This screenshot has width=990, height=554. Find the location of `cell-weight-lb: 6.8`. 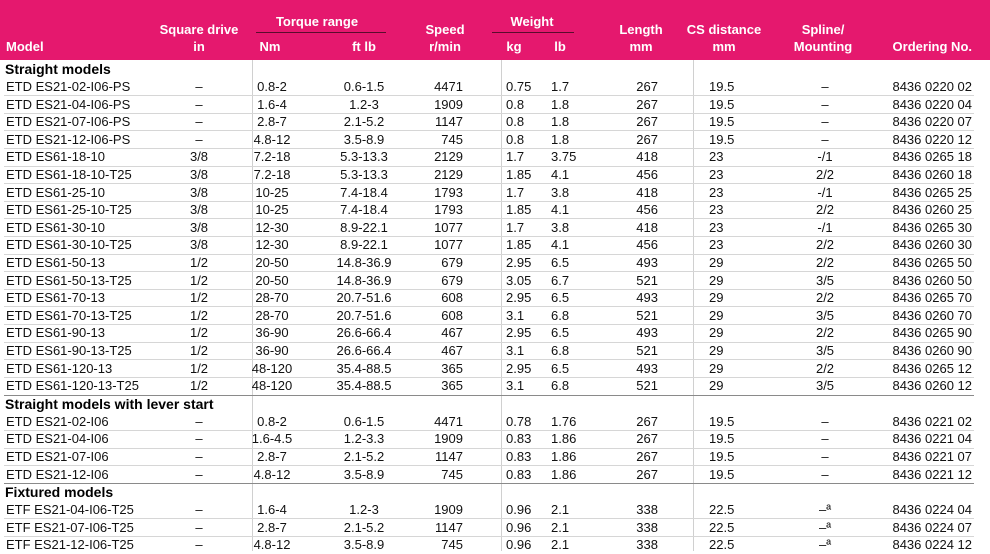

cell-weight-lb: 6.8 is located at coordinates (560, 315).